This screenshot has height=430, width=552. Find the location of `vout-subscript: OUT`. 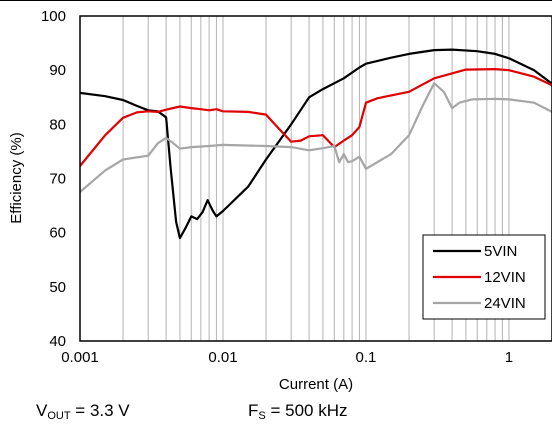

vout-subscript: OUT is located at coordinates (59, 416).